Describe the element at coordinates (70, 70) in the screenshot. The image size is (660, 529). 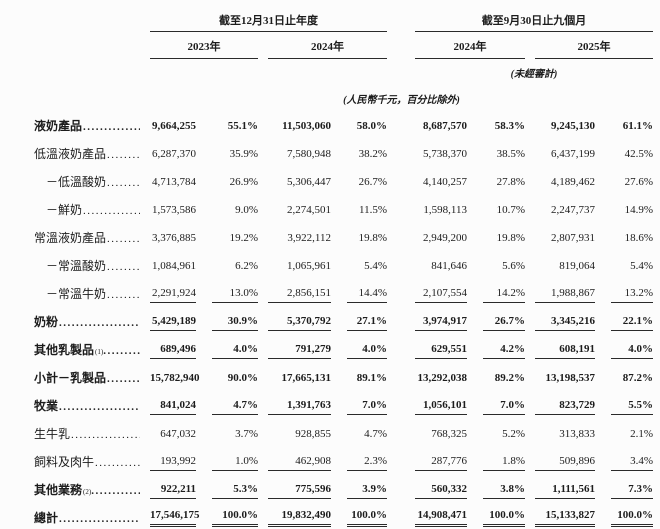
I see `header-spacer` at that location.